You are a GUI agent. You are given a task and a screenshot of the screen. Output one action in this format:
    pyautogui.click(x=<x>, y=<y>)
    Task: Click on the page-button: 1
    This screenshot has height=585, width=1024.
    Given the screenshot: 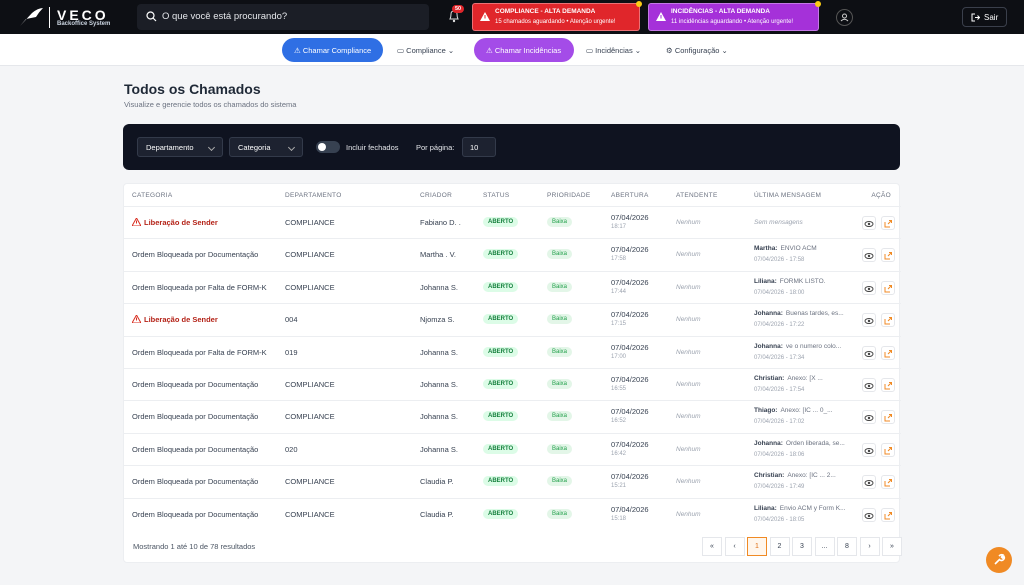 What is the action you would take?
    pyautogui.click(x=757, y=546)
    